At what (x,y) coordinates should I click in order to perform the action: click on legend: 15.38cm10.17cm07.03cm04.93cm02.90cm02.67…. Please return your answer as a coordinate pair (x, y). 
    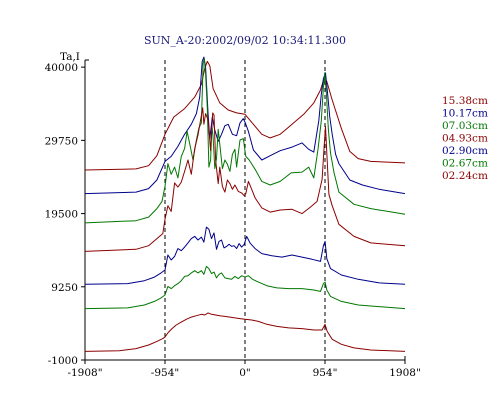
    Looking at the image, I should click on (465, 138).